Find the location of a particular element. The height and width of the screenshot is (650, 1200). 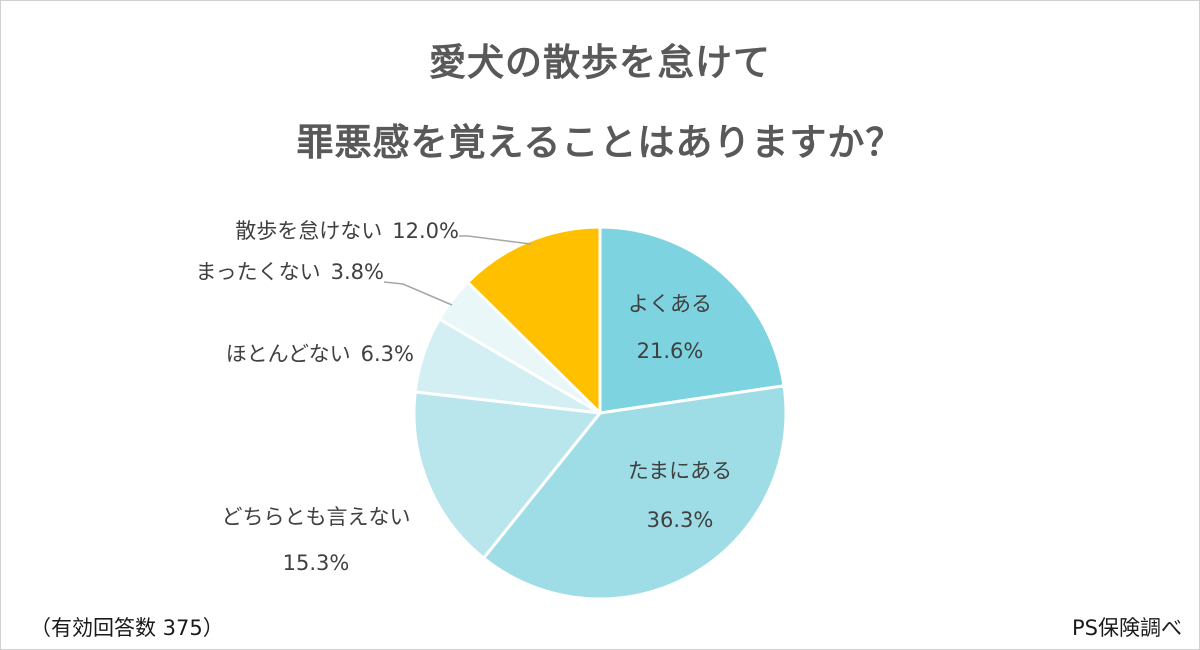

pie-slice-neutral is located at coordinates (507, 475).